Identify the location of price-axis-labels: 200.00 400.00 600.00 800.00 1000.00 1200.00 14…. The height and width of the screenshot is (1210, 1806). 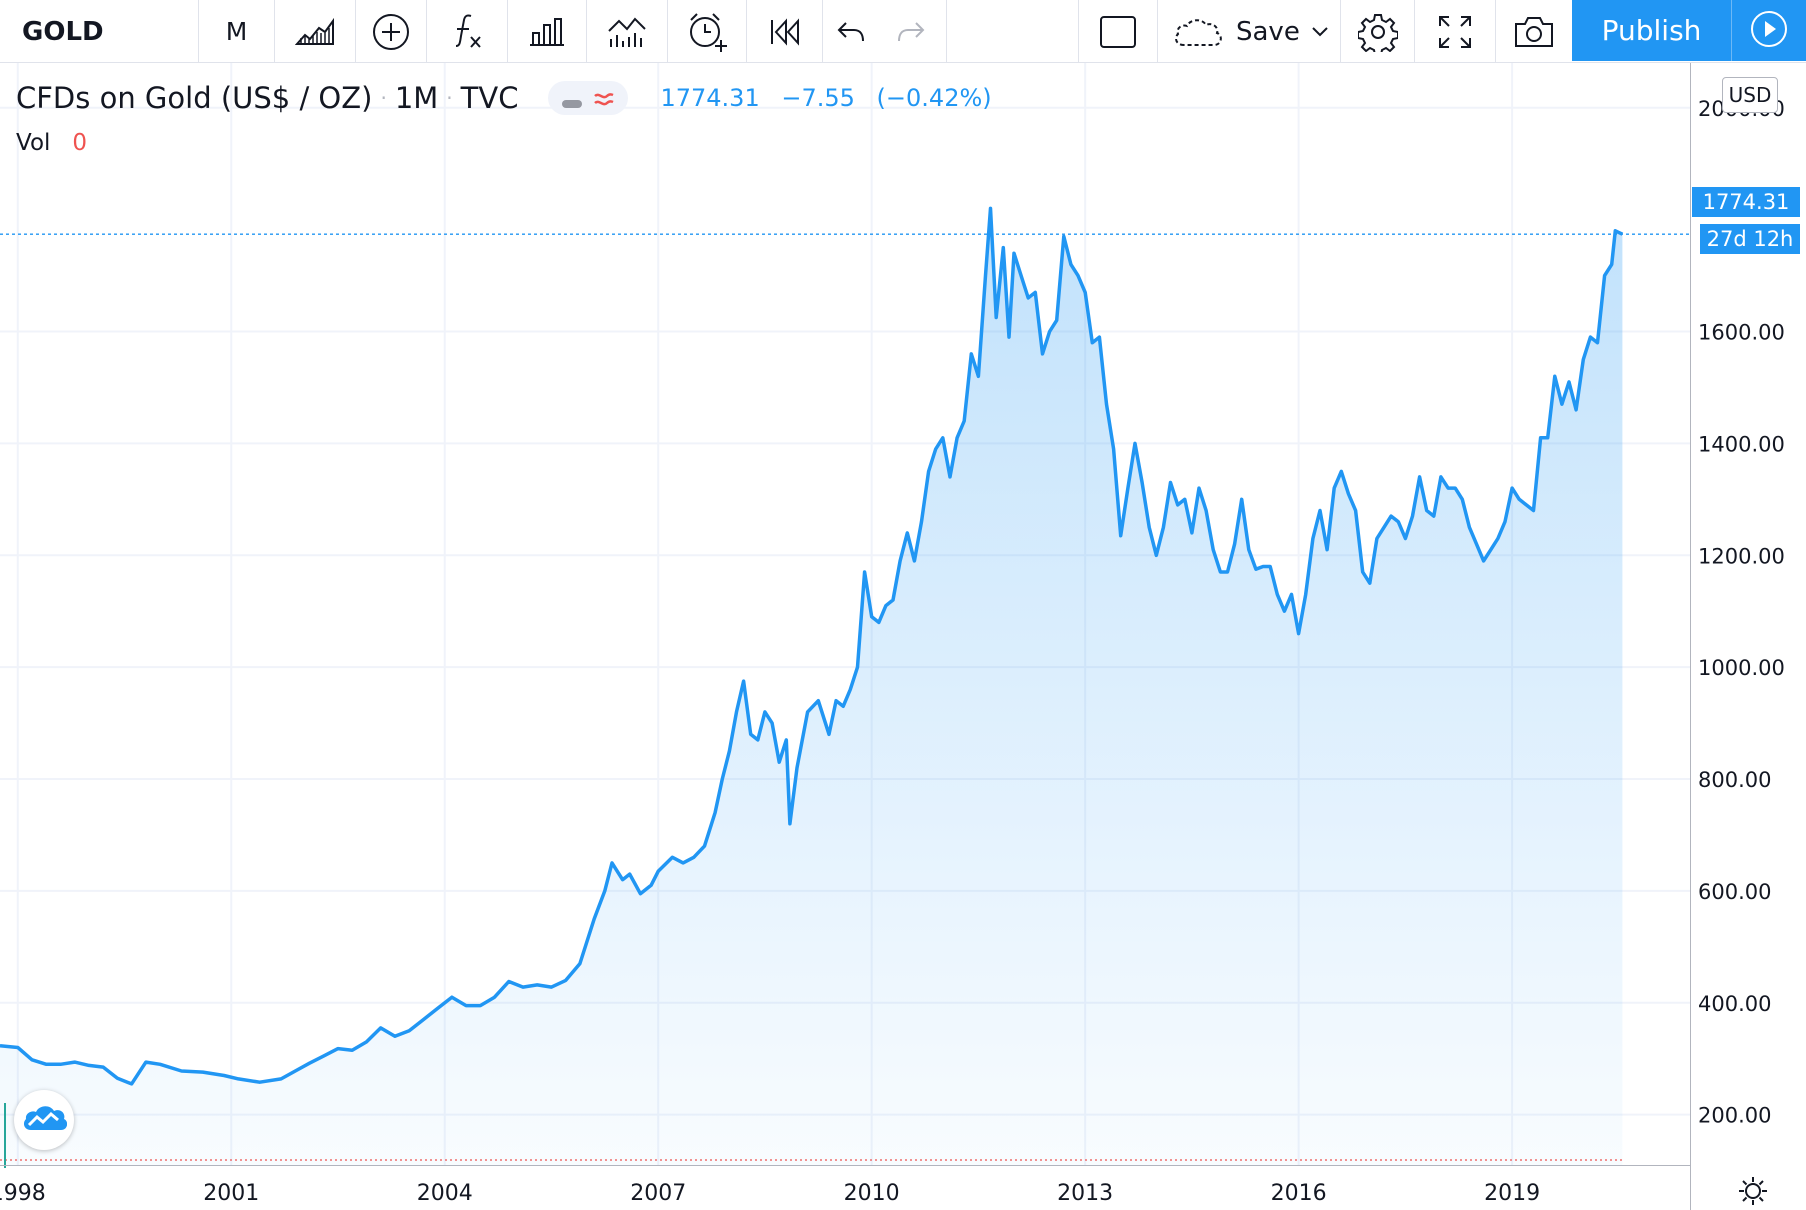
(1741, 612).